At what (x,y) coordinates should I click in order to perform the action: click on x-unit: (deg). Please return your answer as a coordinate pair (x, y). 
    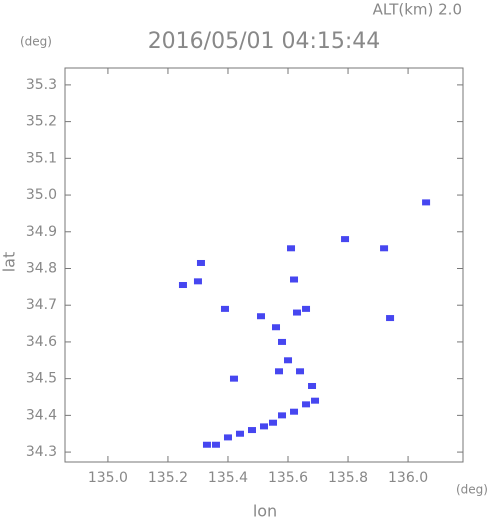
    Looking at the image, I should click on (472, 490).